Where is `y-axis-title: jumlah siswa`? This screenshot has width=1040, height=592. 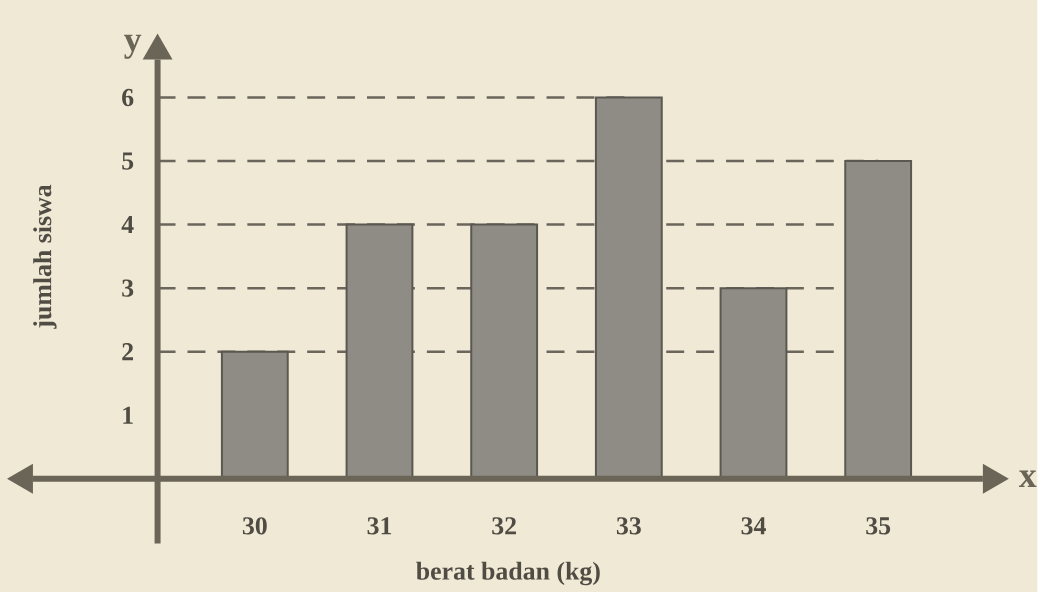 y-axis-title: jumlah siswa is located at coordinates (45, 256).